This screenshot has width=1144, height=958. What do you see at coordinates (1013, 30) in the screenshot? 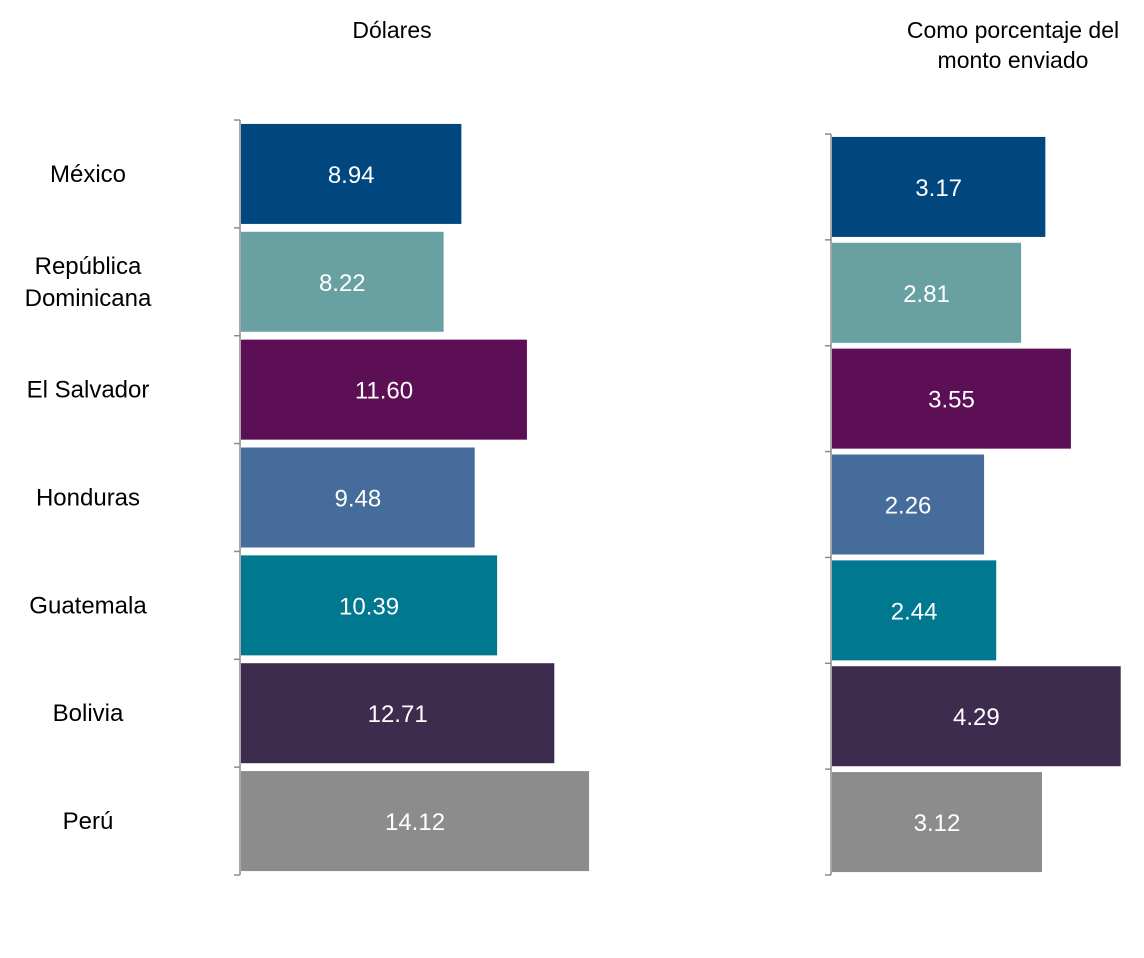
I see `right-panel-title: Como porcentaje del` at bounding box center [1013, 30].